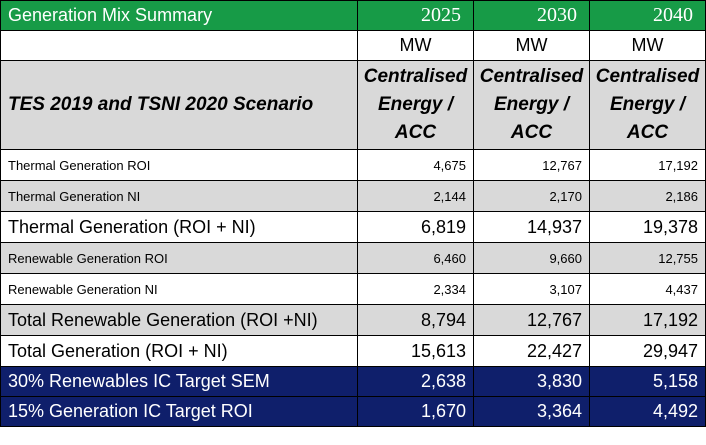 The width and height of the screenshot is (706, 445). I want to click on value-cell: 4,675, so click(415, 165).